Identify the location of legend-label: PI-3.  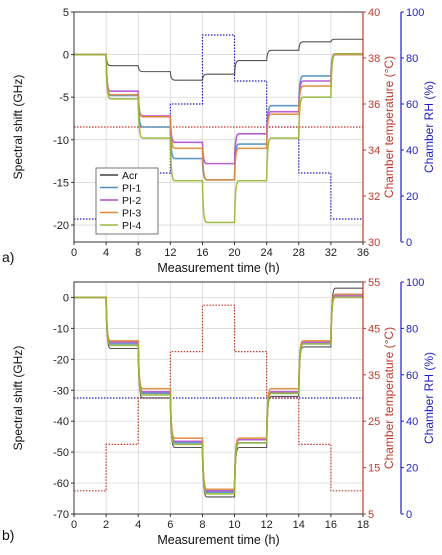
(131, 214).